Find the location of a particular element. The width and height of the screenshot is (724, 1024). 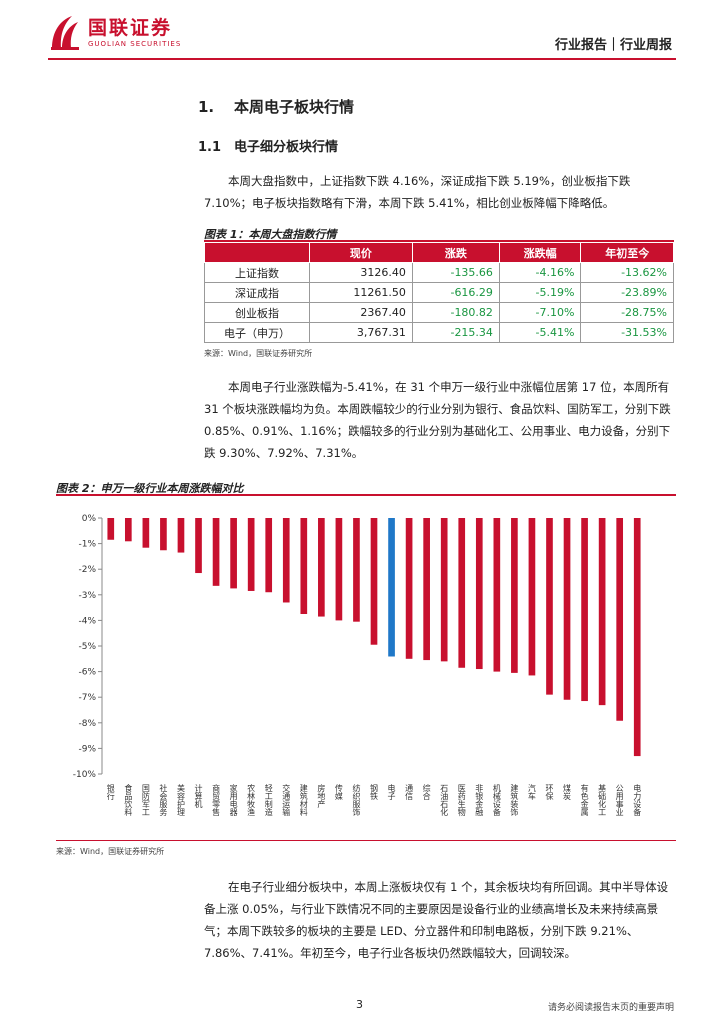

table-cell: -4.16% is located at coordinates (540, 272).